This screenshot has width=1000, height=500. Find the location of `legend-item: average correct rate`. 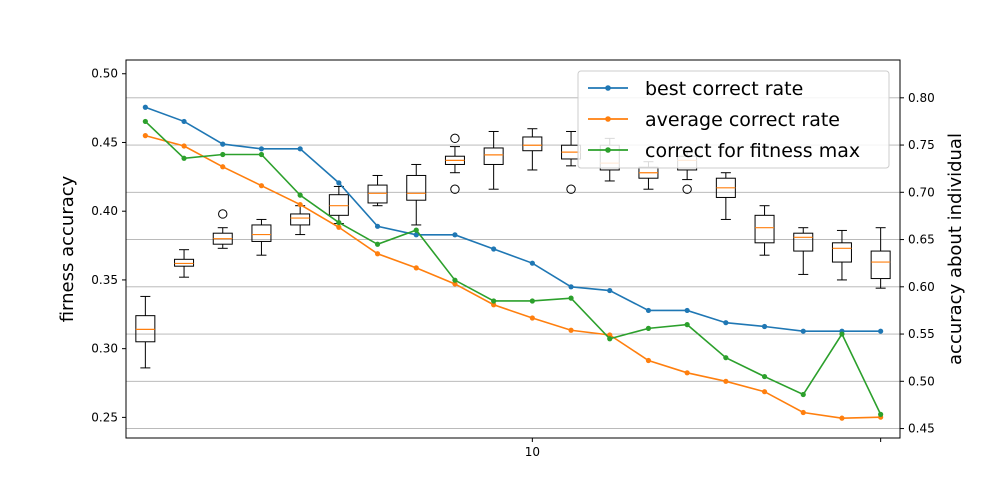

legend-item: average correct rate is located at coordinates (714, 120).